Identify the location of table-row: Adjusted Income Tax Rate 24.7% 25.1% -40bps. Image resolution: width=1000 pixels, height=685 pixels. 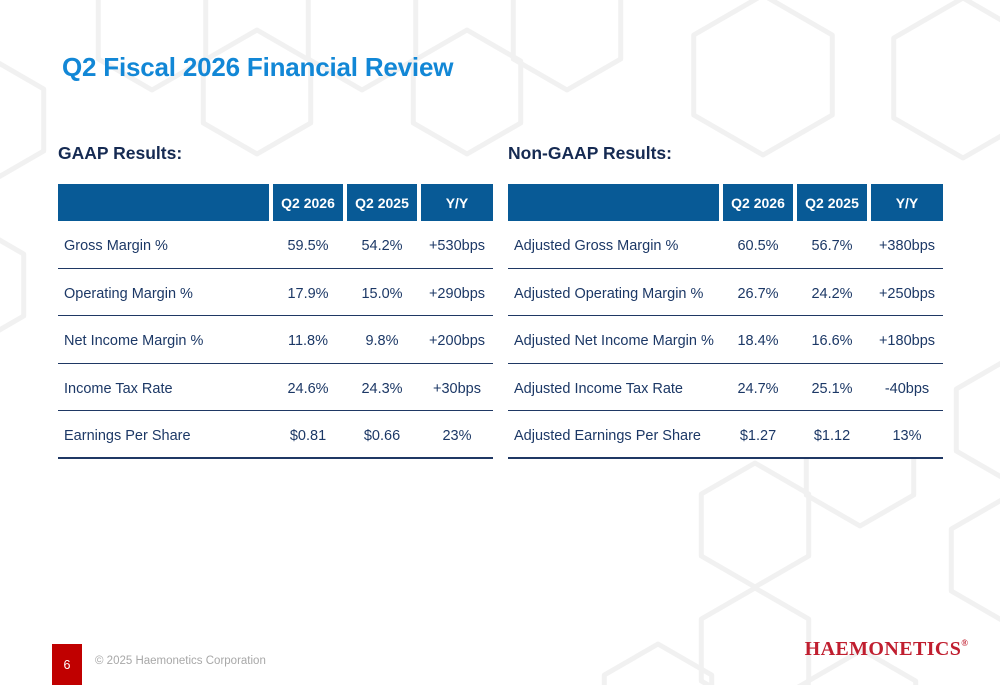
(725, 388).